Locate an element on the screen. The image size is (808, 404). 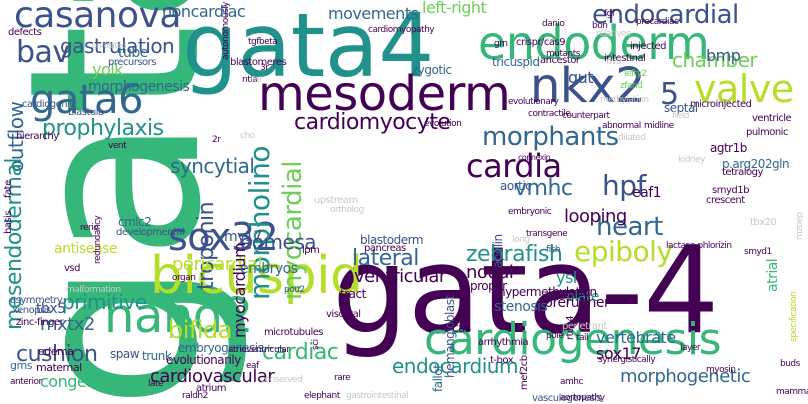
word: cas is located at coordinates (461, 328).